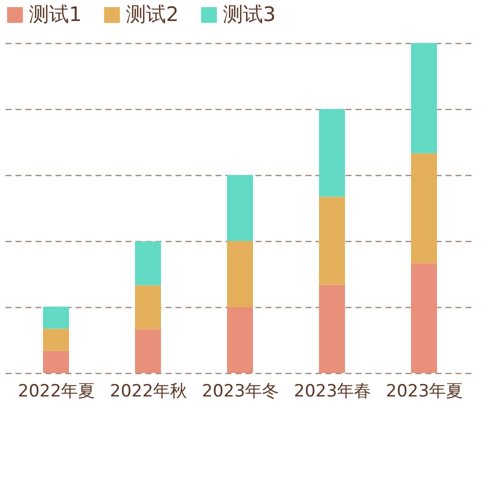 This screenshot has width=500, height=500. Describe the element at coordinates (333, 392) in the screenshot. I see `x-tick-label: 2023年春` at that location.